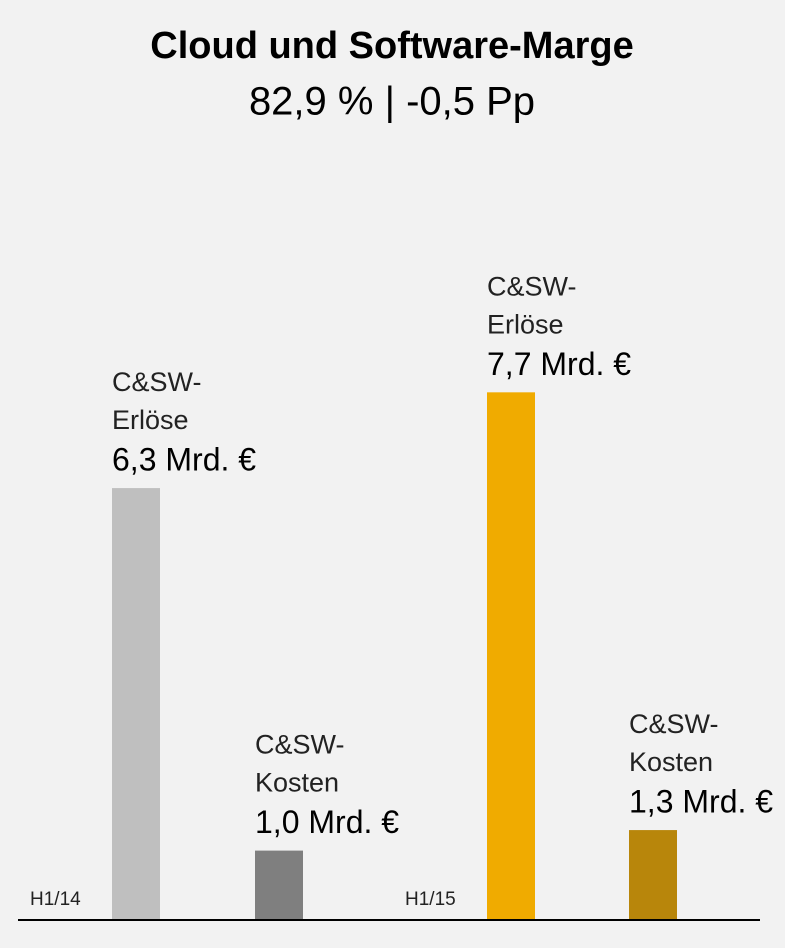  What do you see at coordinates (184, 460) in the screenshot?
I see `value-label: 6,3 Mrd. €` at bounding box center [184, 460].